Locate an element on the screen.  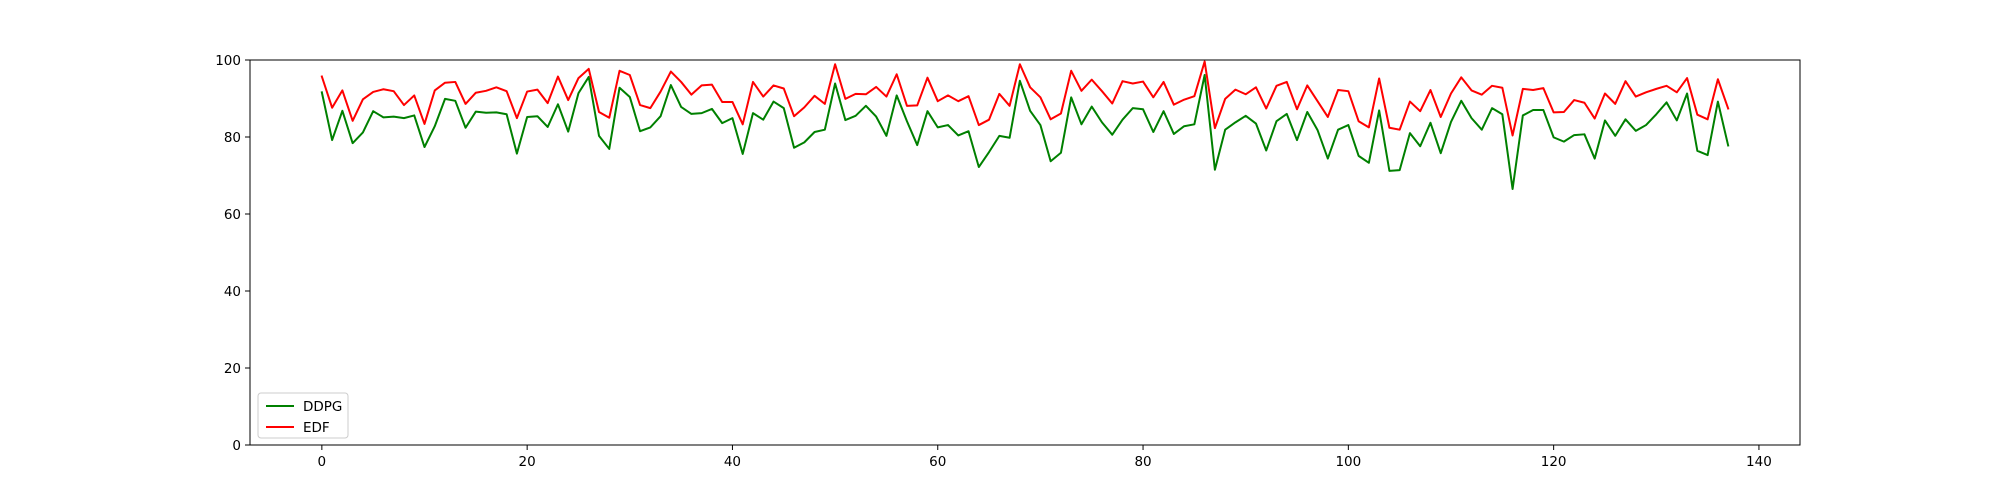
y-tick-label: 80 is located at coordinates (232, 138).